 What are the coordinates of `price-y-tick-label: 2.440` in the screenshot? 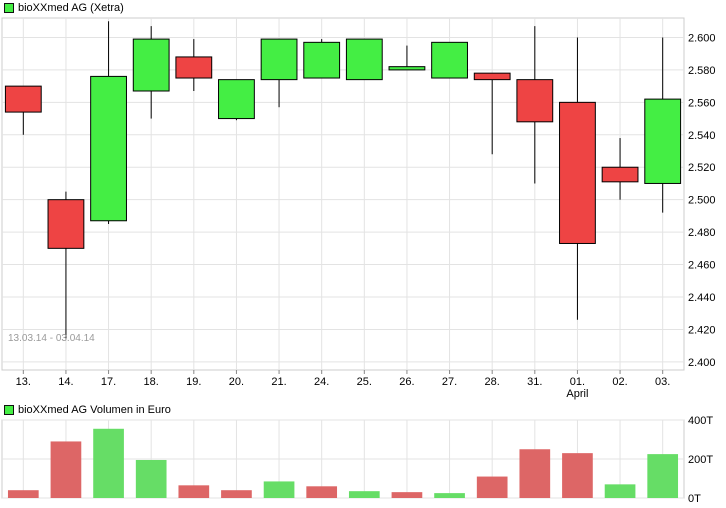 It's located at (702, 298).